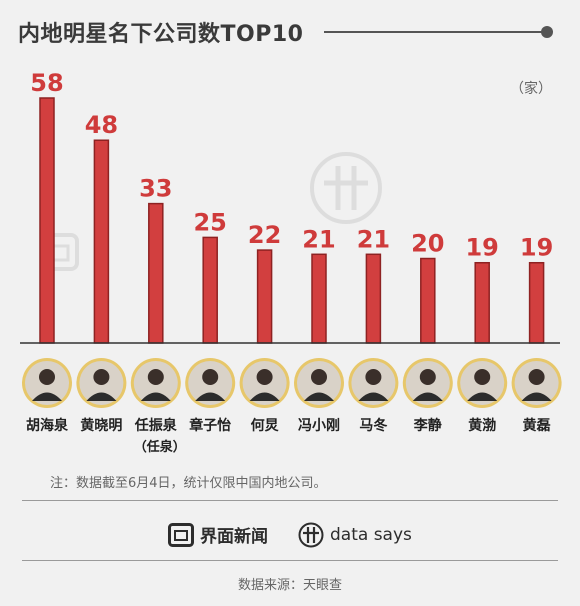 Image resolution: width=580 pixels, height=606 pixels. Describe the element at coordinates (427, 425) in the screenshot. I see `category-label: 李静` at that location.